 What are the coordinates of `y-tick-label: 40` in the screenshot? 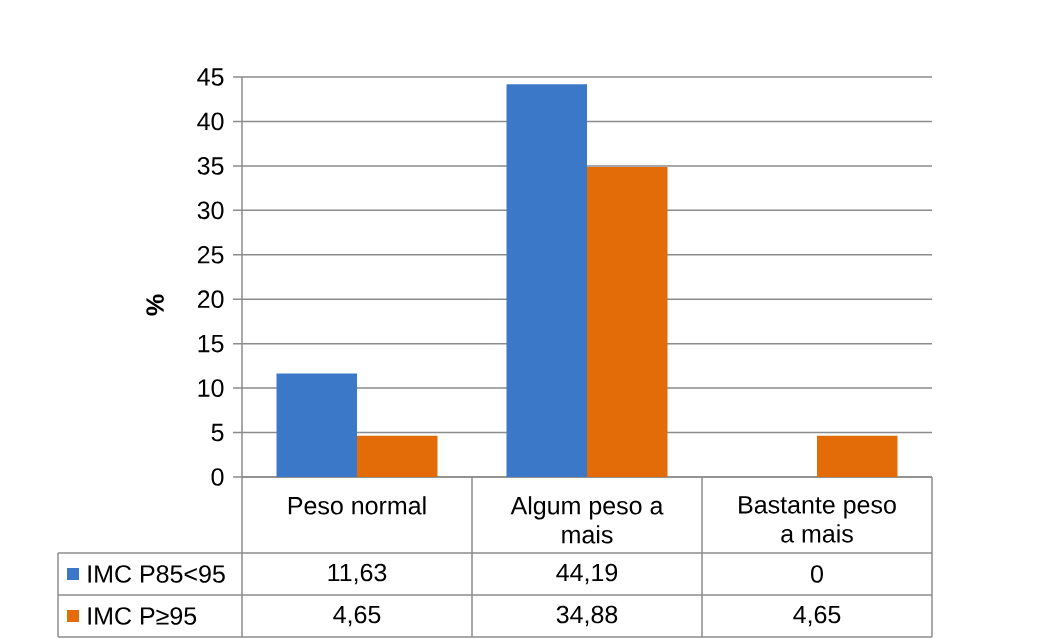 It's located at (210, 121).